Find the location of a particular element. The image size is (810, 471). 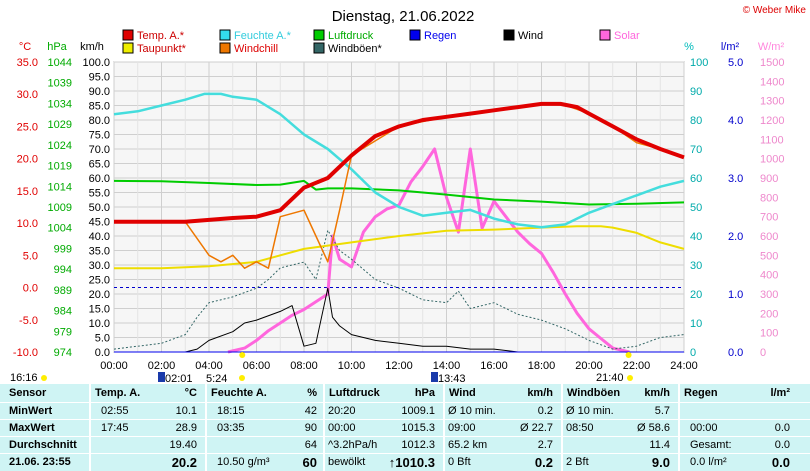

table-column-header: Windböen is located at coordinates (594, 393).